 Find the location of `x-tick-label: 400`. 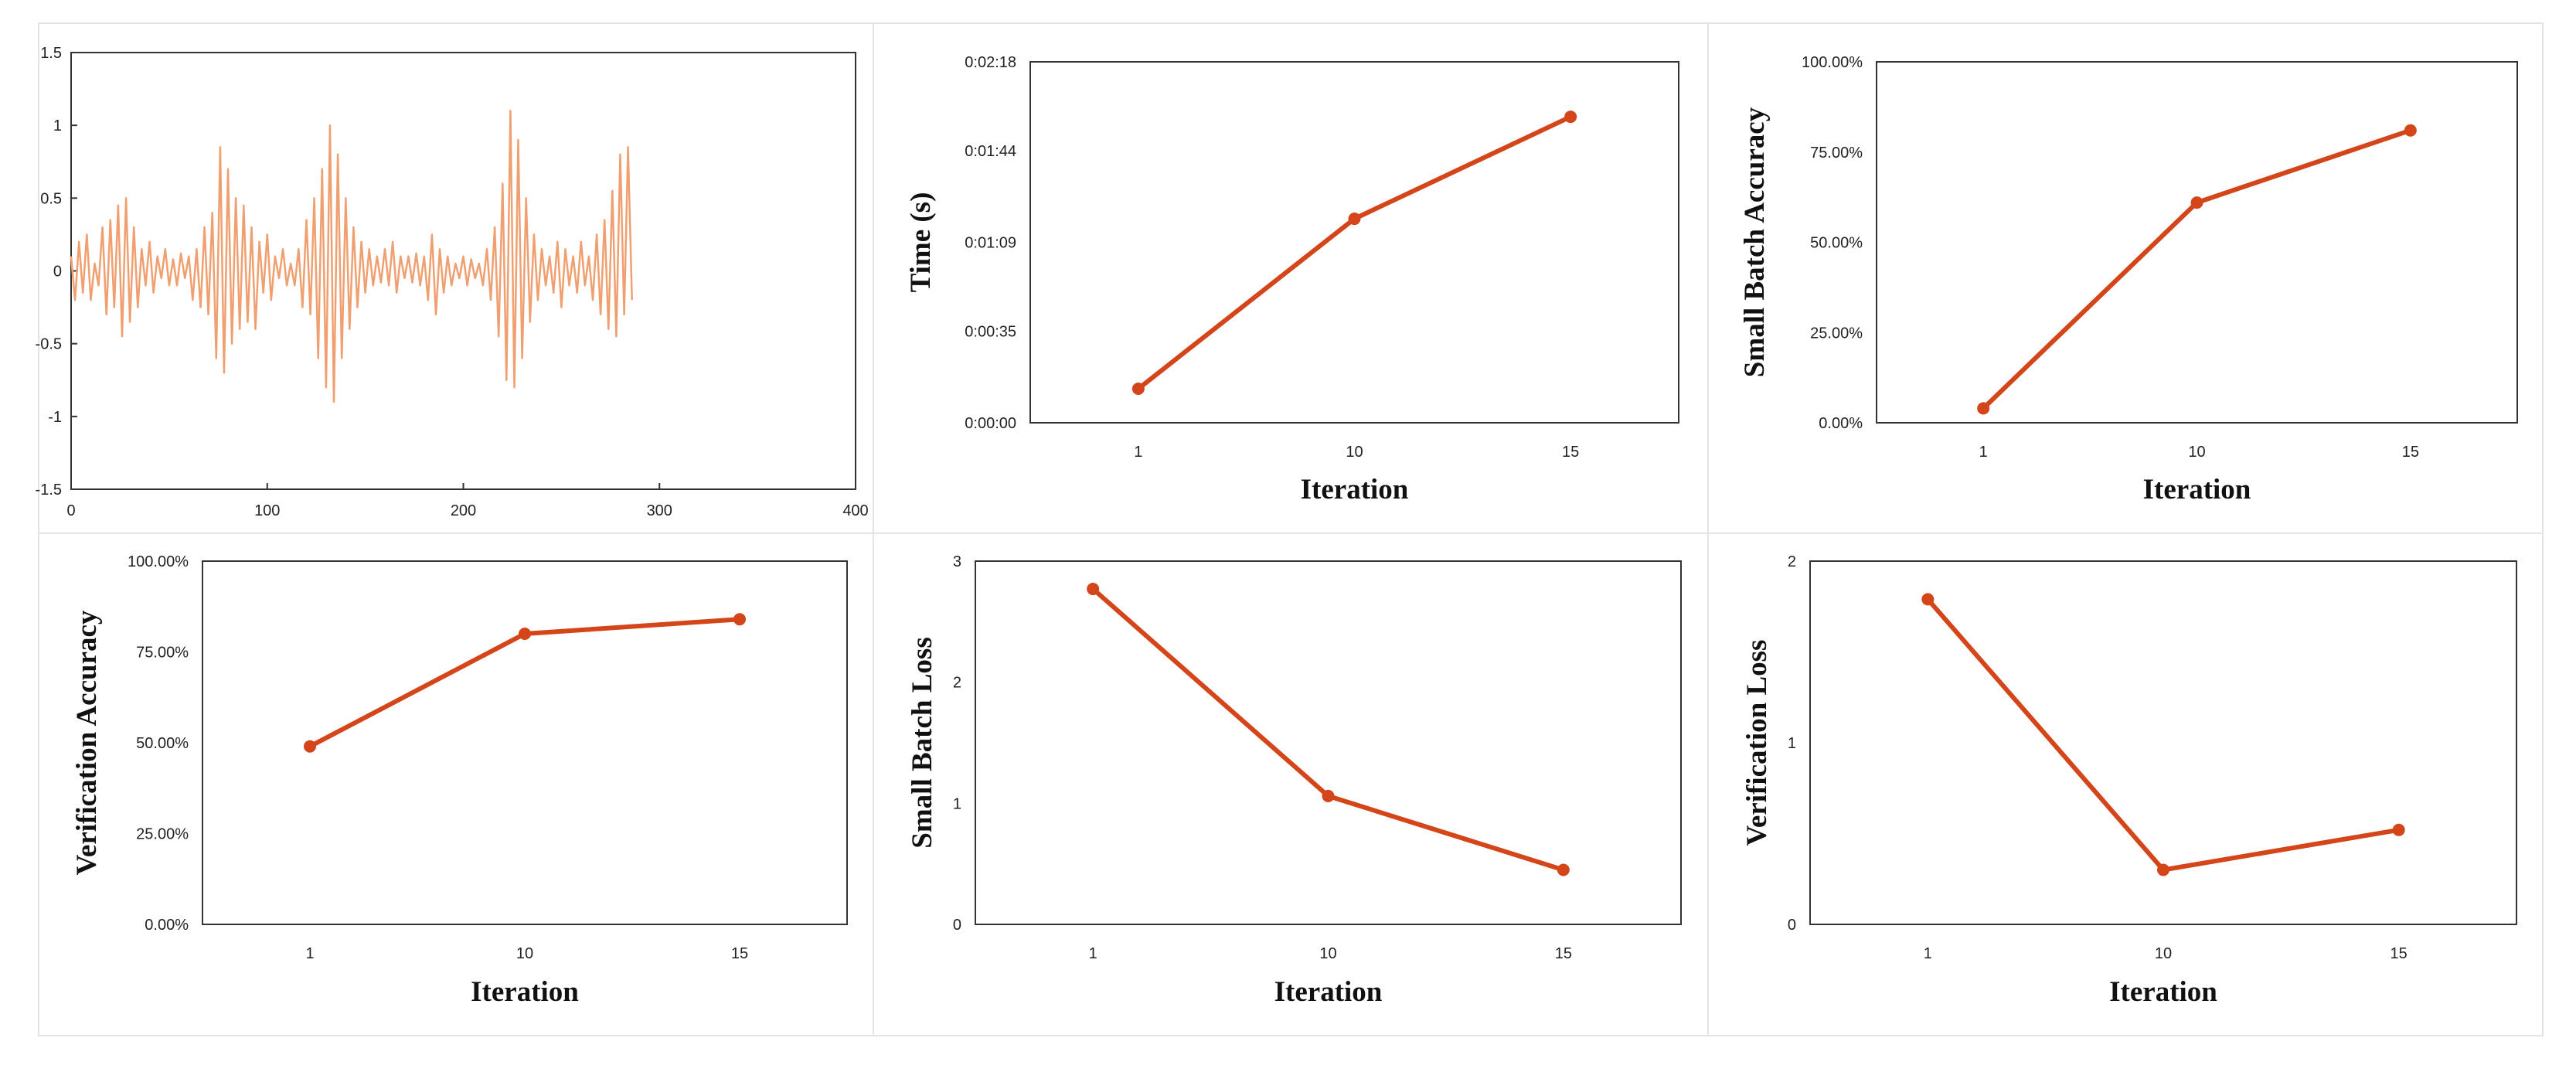

x-tick-label: 400 is located at coordinates (855, 510).